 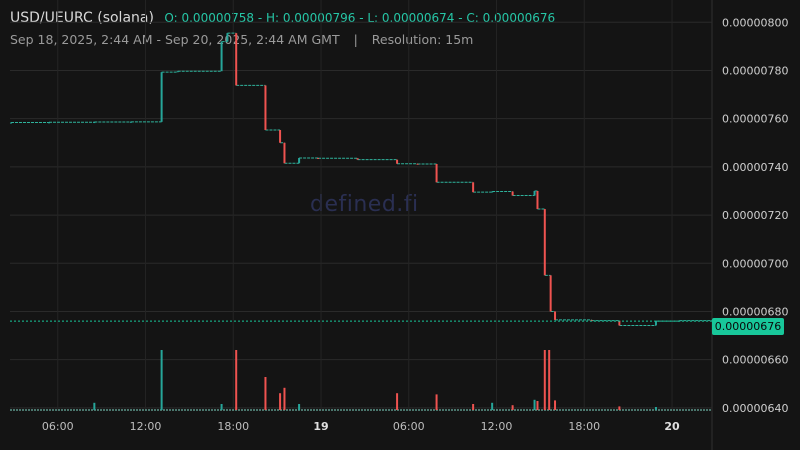 I want to click on y-tick-label: 0.00000760, so click(x=755, y=119).